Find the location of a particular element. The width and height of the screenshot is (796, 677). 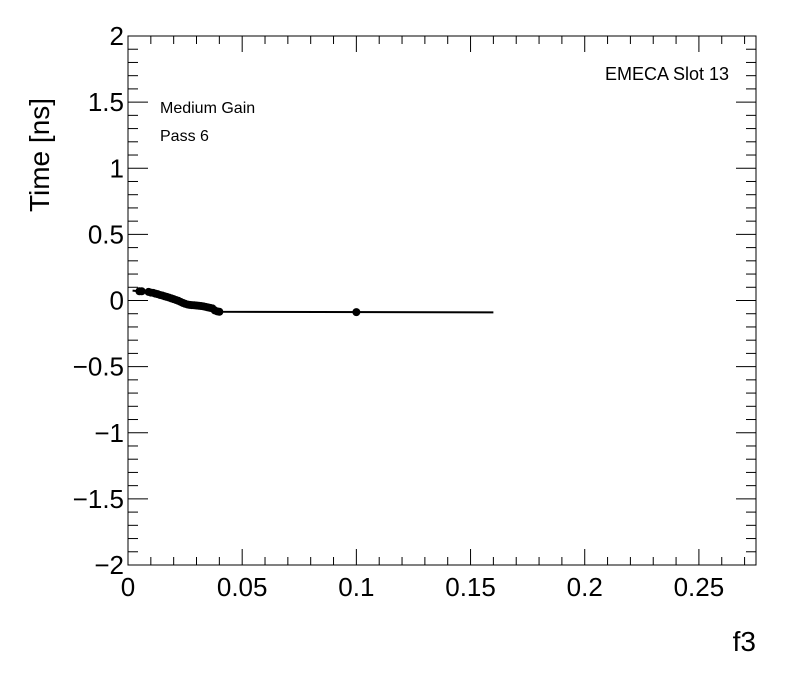

y-tick-label: 0 is located at coordinates (117, 301).